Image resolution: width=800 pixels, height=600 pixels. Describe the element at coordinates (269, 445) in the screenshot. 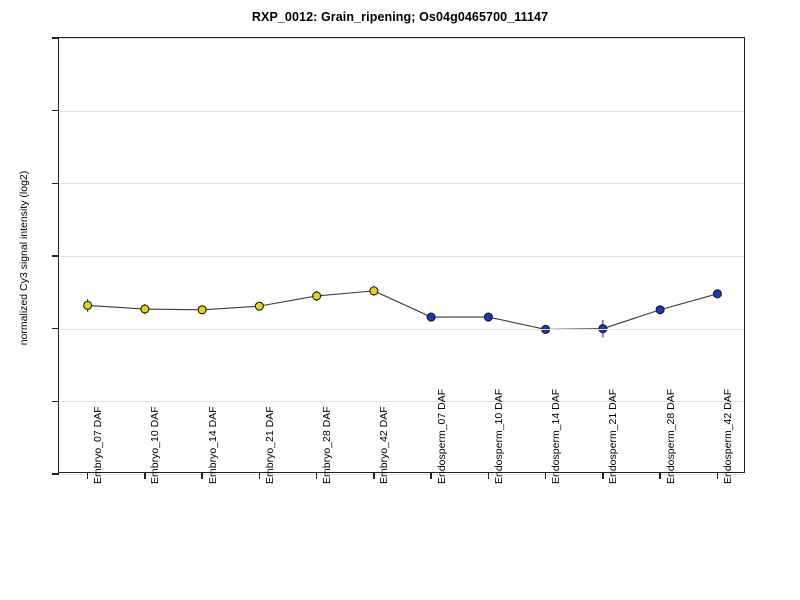

I see `x-axis-tick-label: Embryo_21 DAF` at that location.